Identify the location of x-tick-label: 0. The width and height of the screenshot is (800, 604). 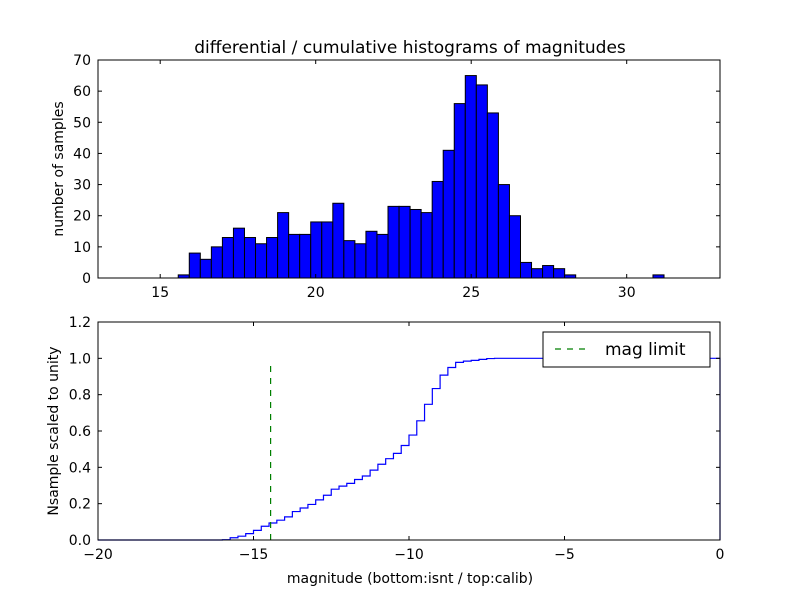
(720, 555).